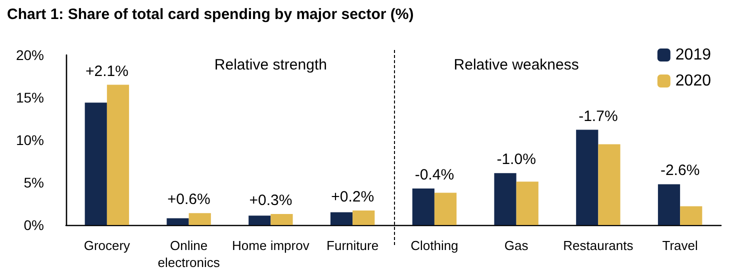 The height and width of the screenshot is (277, 751). I want to click on annotation: Relative weakness, so click(516, 65).